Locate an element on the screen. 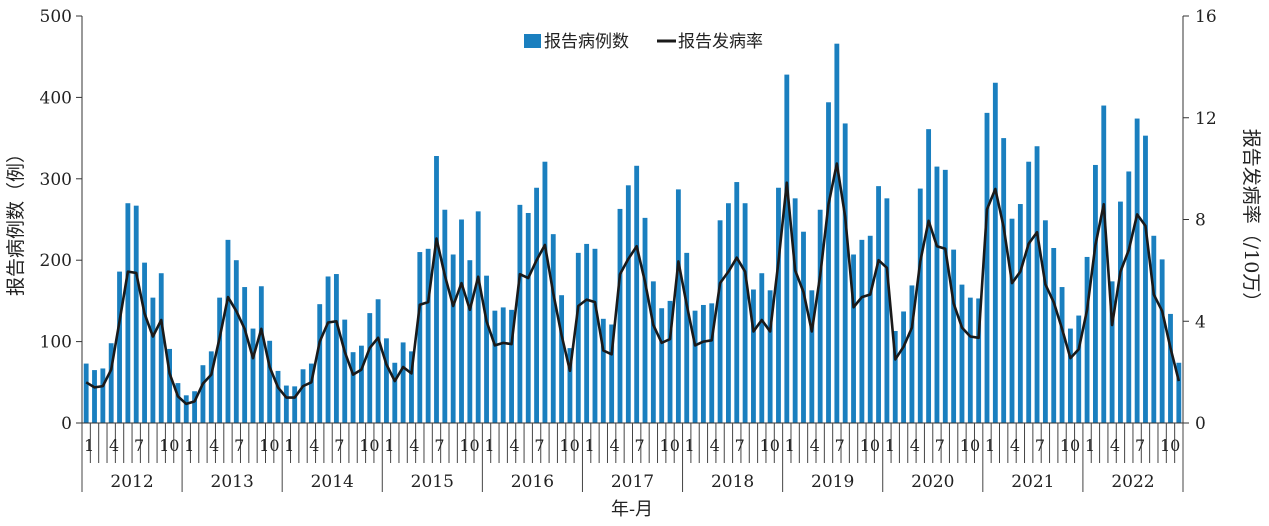  year-label: 2020 is located at coordinates (932, 482).